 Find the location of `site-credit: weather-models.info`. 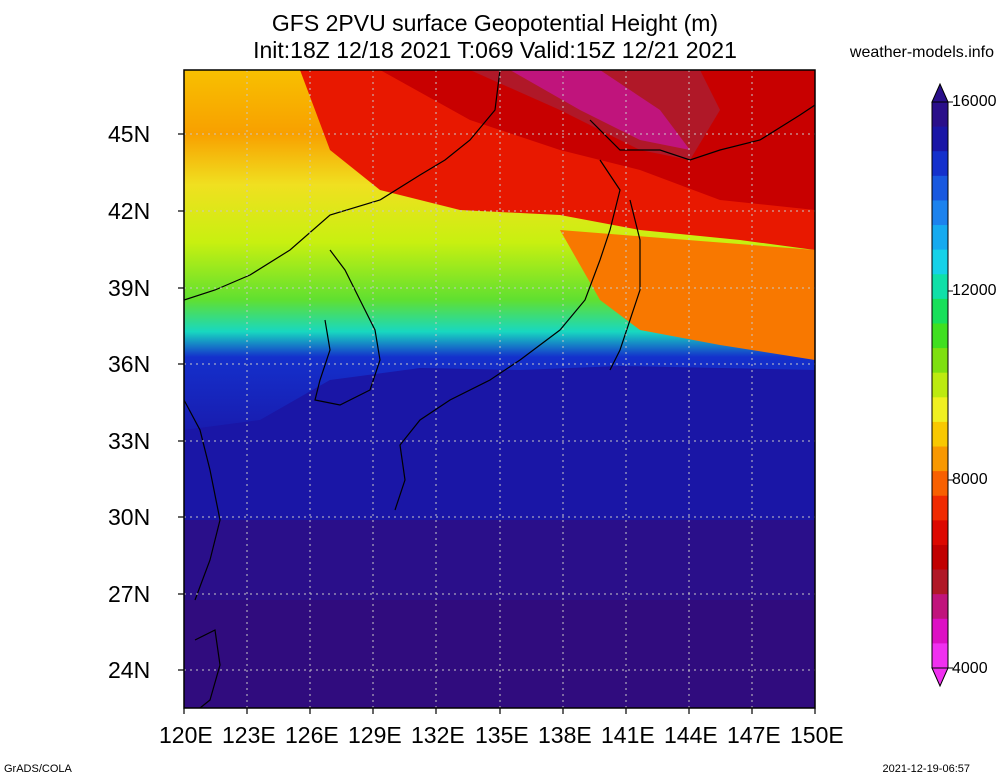

site-credit: weather-models.info is located at coordinates (921, 52).